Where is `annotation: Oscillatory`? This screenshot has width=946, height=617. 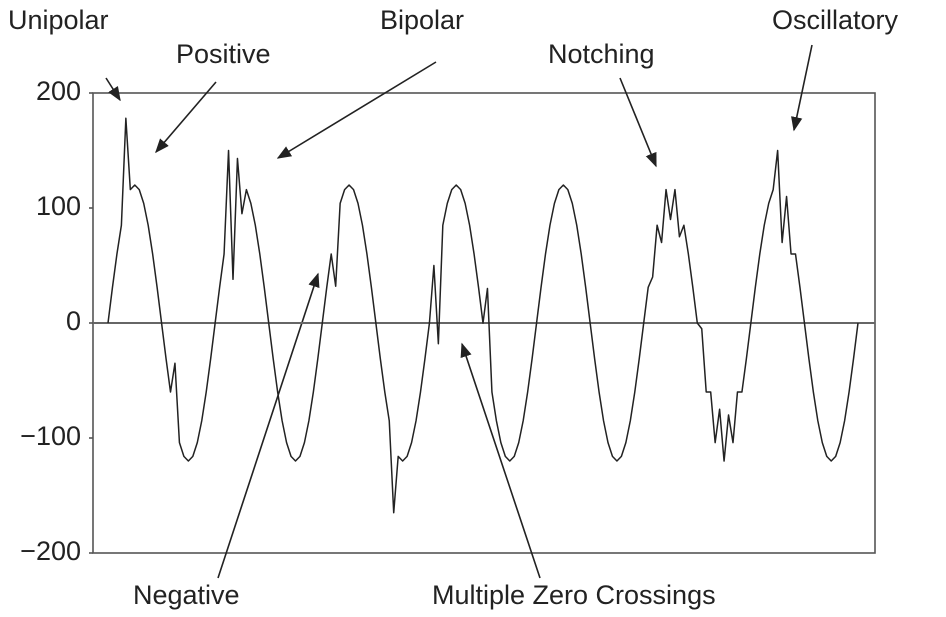
annotation: Oscillatory is located at coordinates (835, 20).